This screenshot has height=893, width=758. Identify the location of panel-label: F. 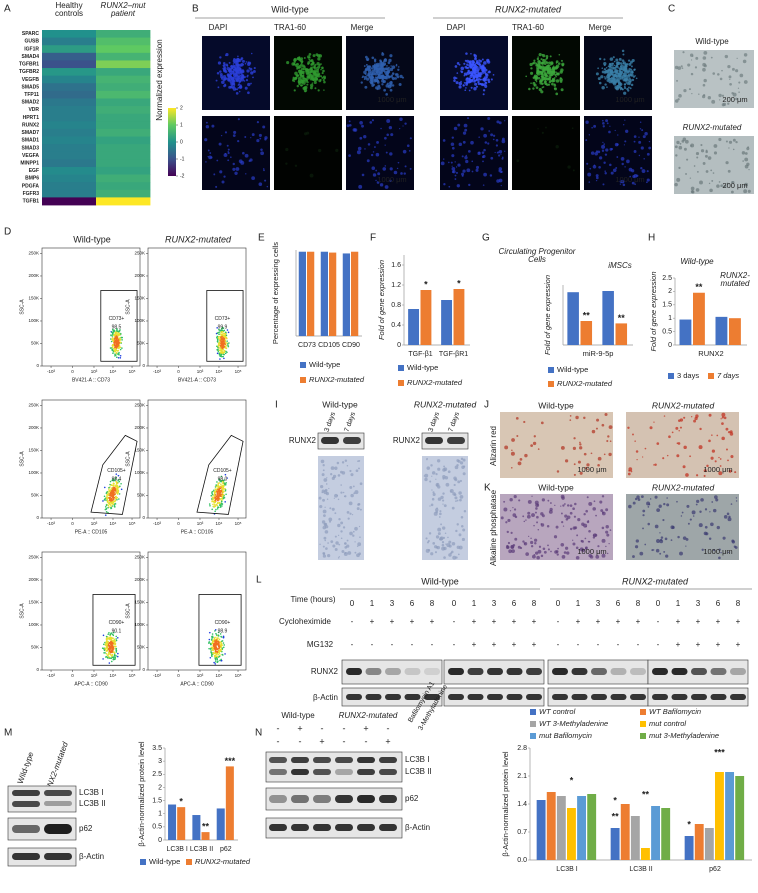
(373, 238).